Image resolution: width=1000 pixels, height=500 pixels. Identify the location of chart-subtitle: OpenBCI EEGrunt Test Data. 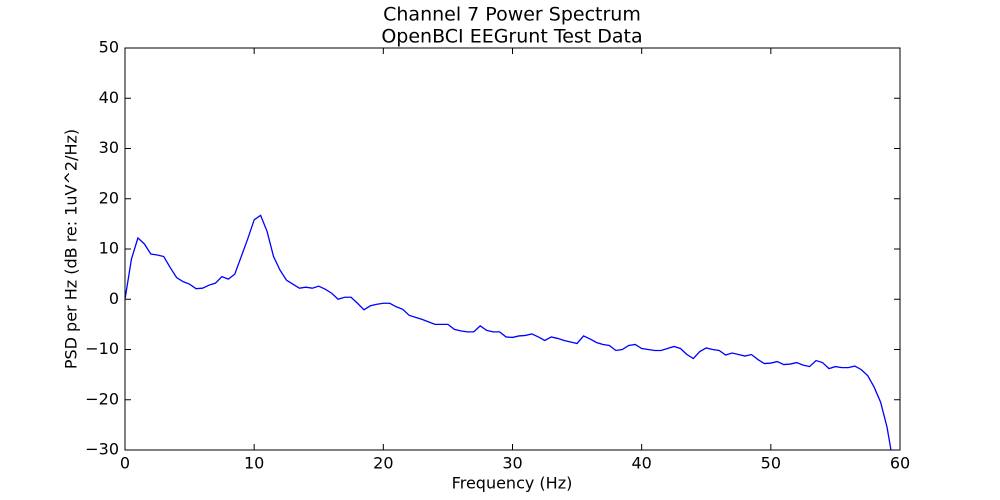
(511, 37).